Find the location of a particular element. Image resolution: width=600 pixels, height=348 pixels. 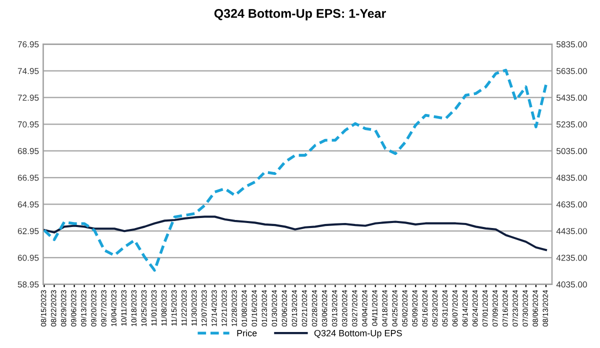

y-tick-label: 62.95 is located at coordinates (28, 231).